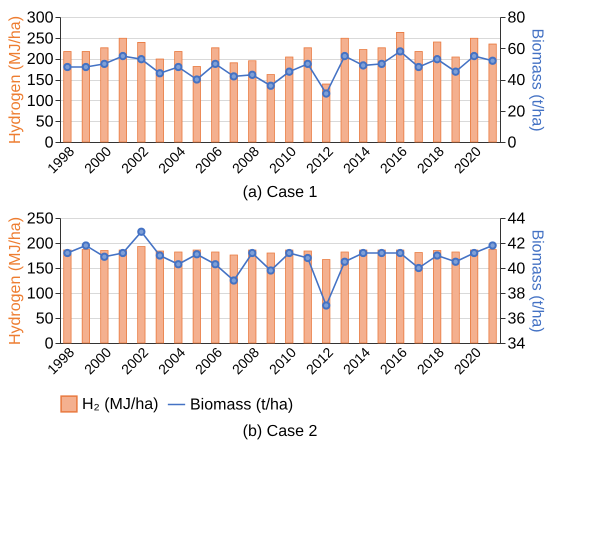 The height and width of the screenshot is (543, 606). What do you see at coordinates (280, 431) in the screenshot?
I see `text: (b) Case 2` at bounding box center [280, 431].